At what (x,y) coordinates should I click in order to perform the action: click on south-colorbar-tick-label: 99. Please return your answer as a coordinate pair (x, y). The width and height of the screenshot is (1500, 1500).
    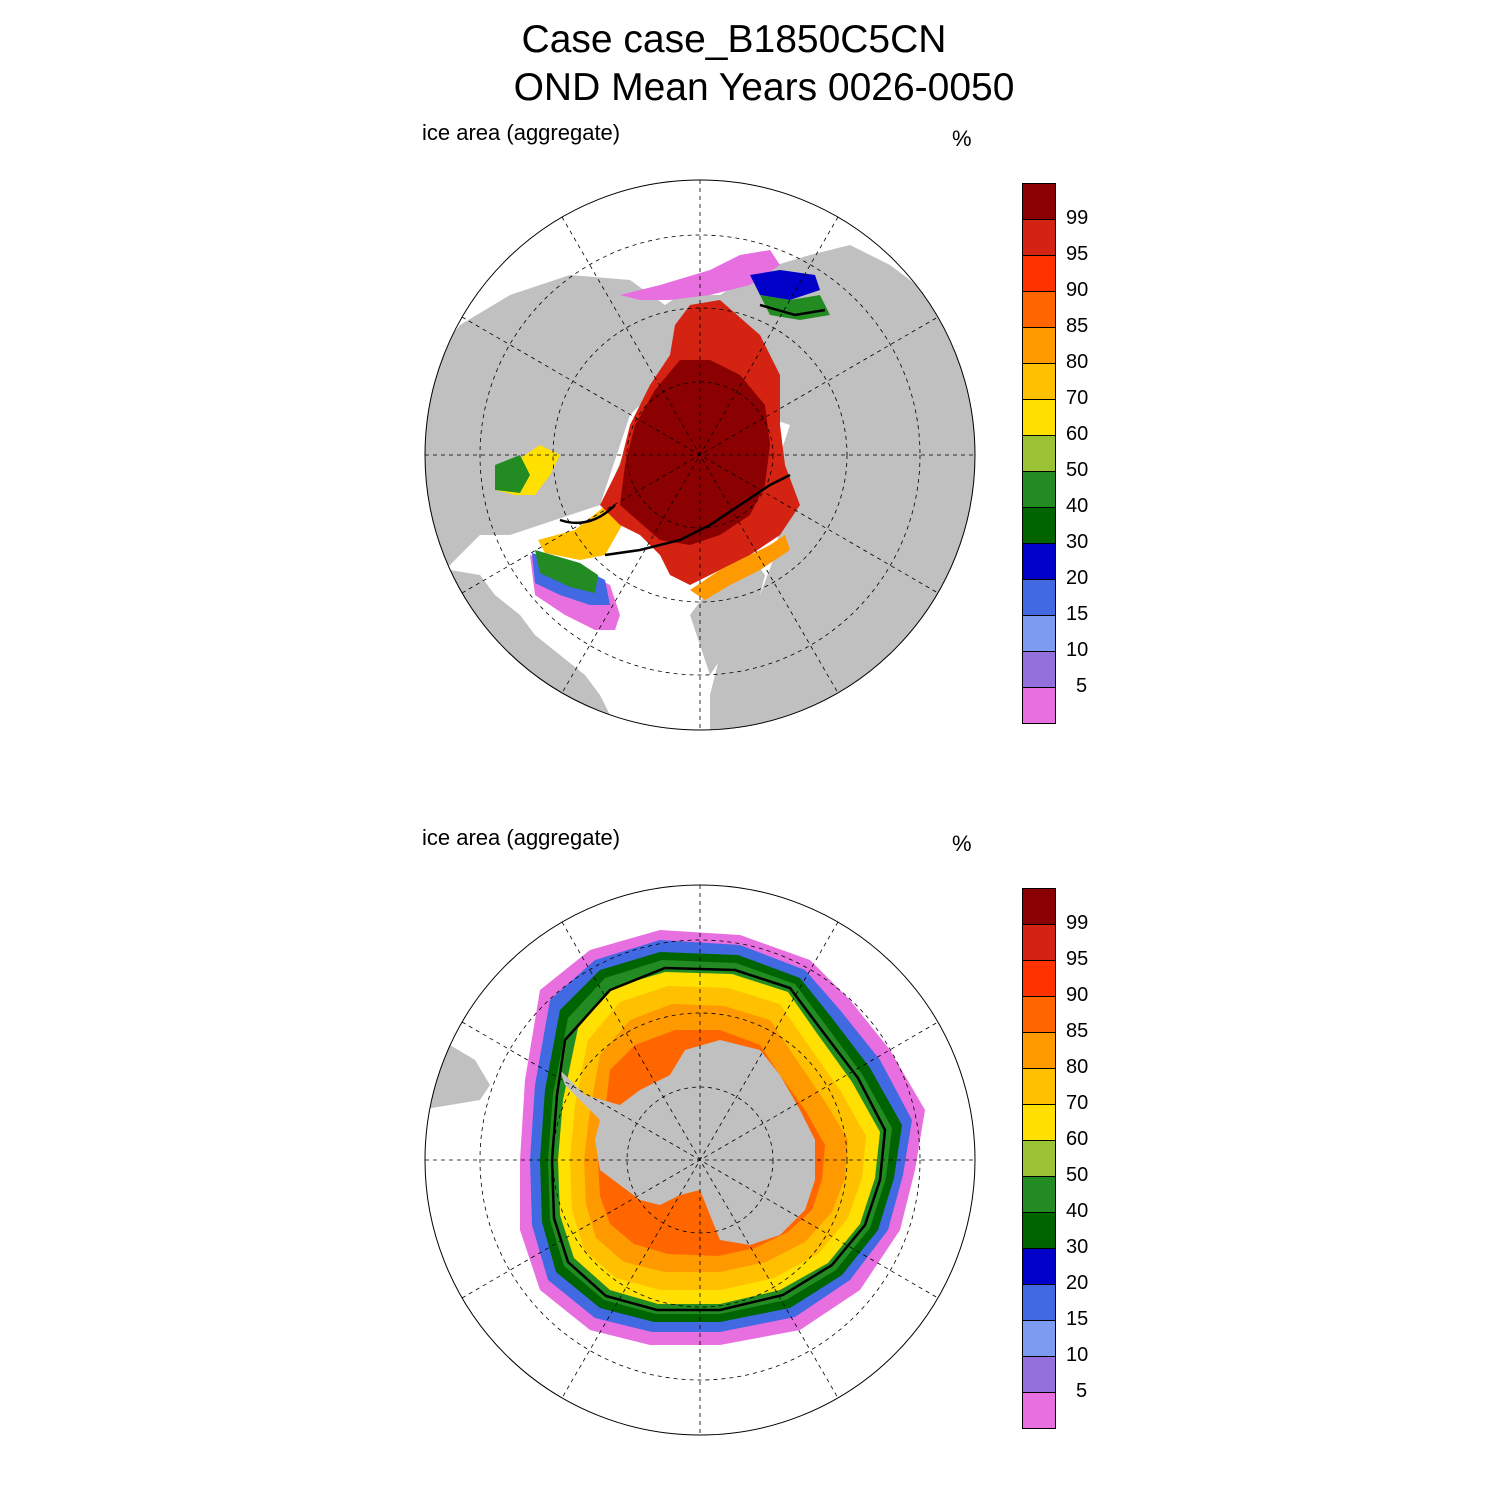
    Looking at the image, I should click on (1077, 923).